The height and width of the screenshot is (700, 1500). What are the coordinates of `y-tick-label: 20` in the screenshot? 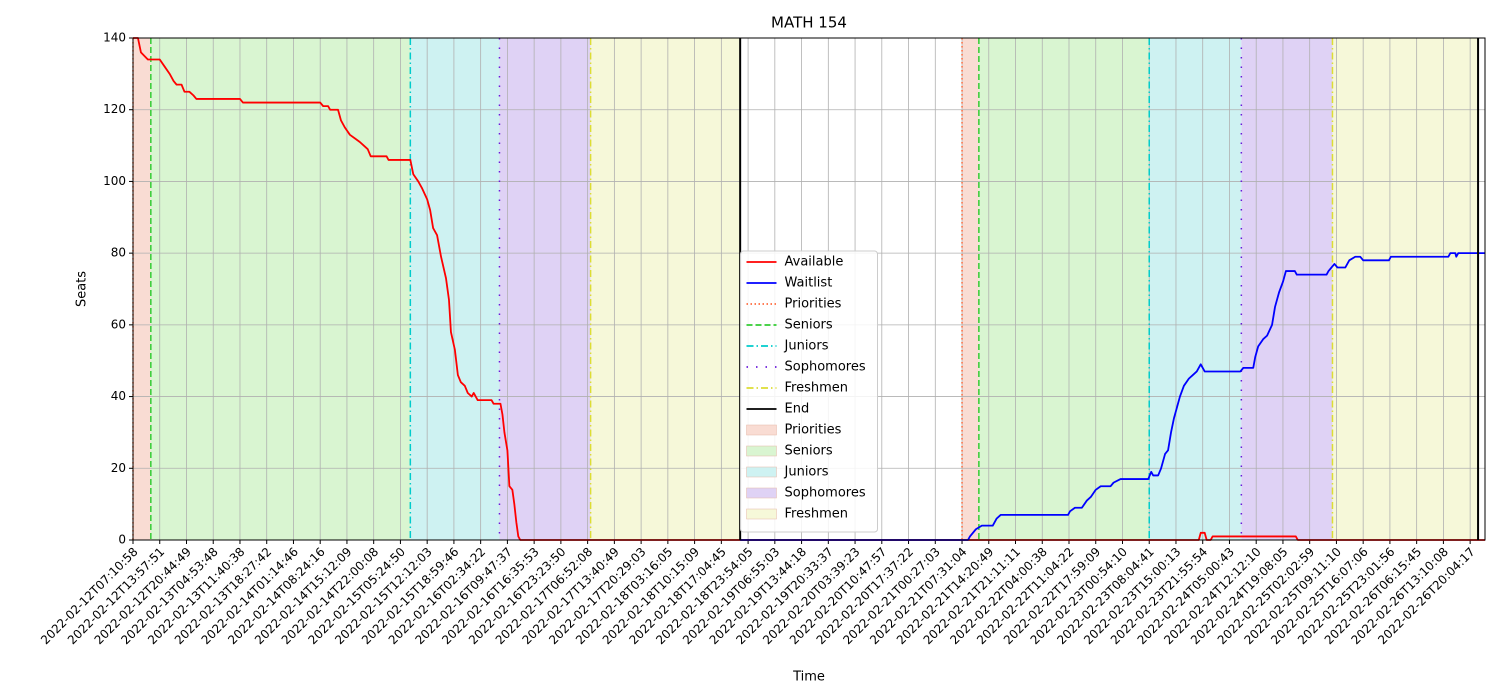 It's located at (118, 468).